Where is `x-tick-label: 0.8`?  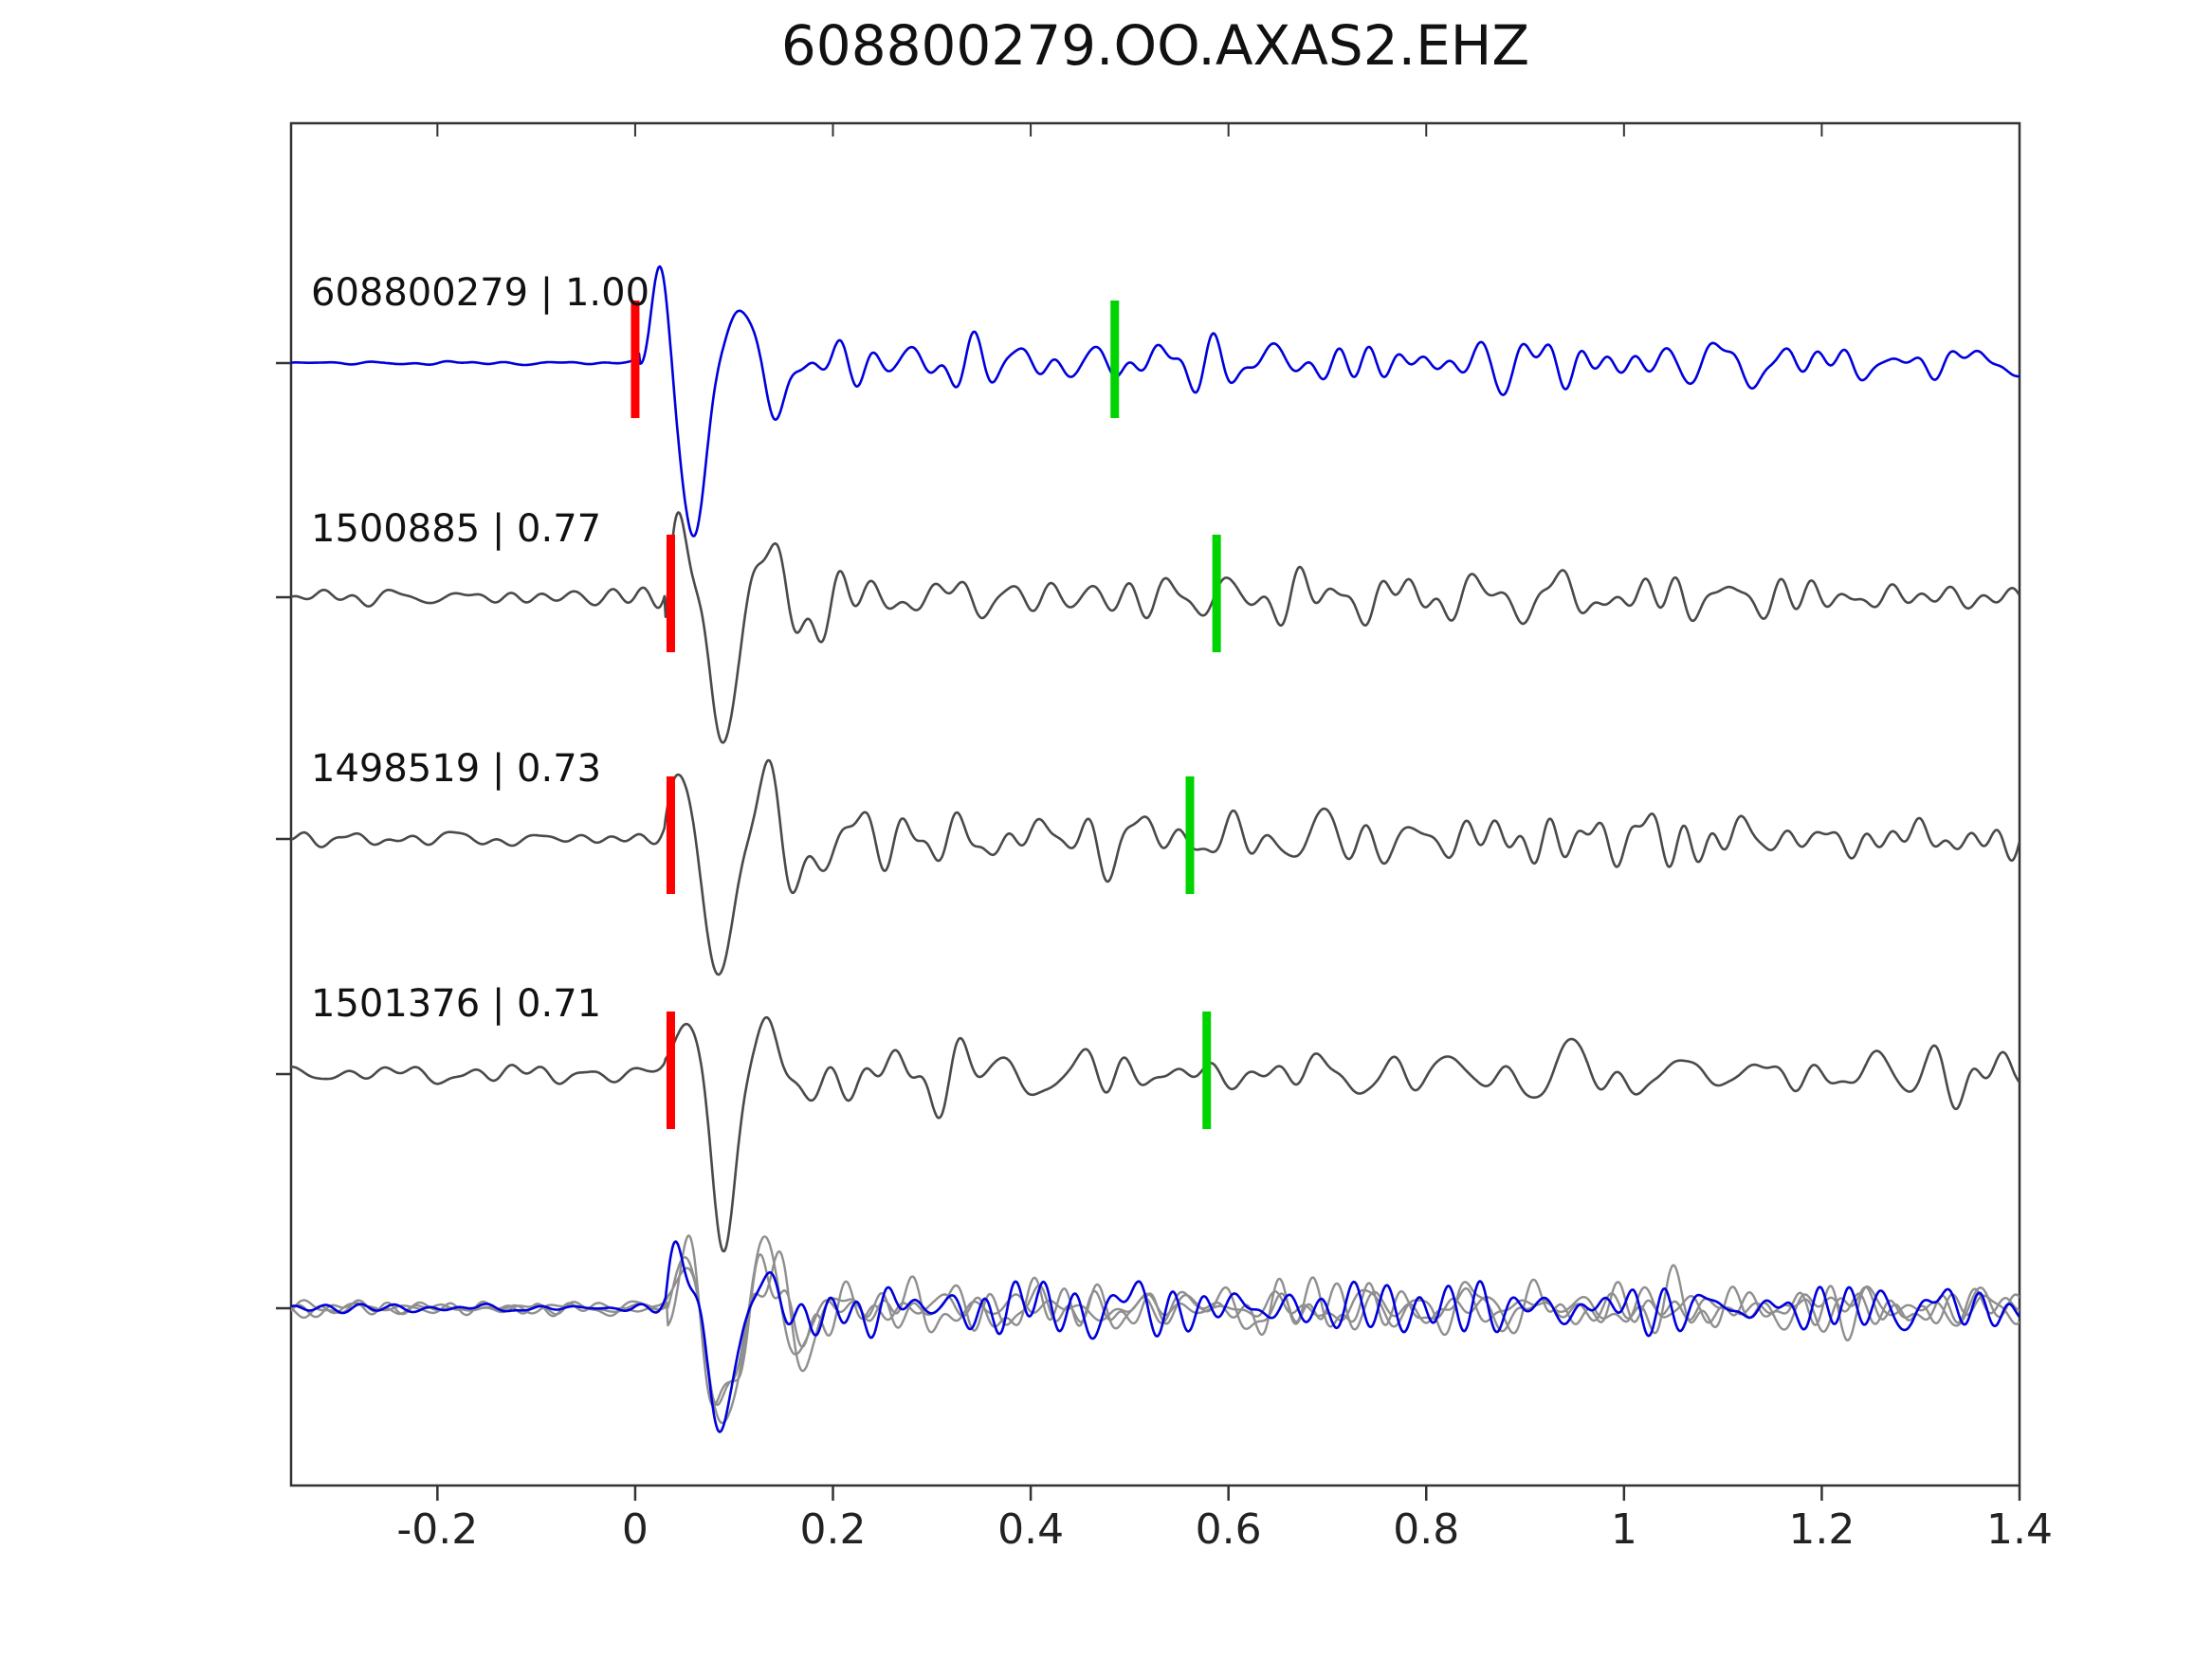
x-tick-label: 0.8 is located at coordinates (1426, 1529).